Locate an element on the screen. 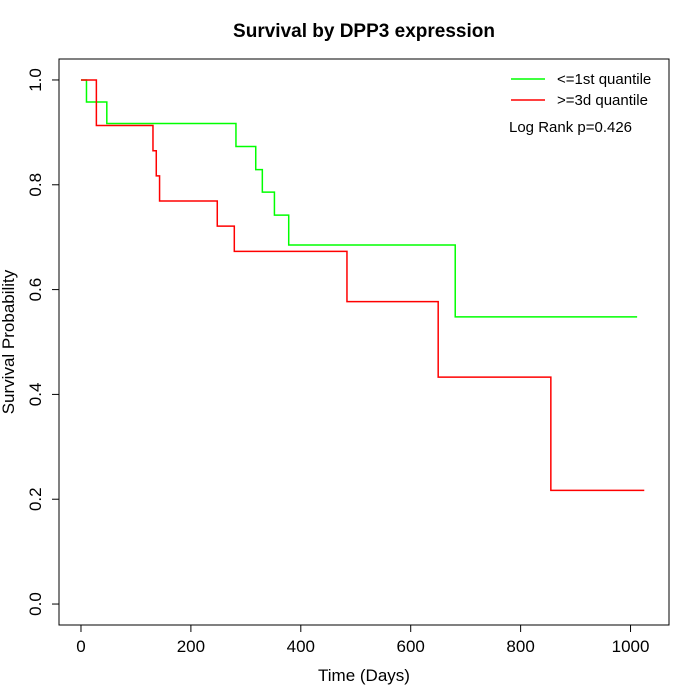  y-tick-label: 0.2 is located at coordinates (35, 499).